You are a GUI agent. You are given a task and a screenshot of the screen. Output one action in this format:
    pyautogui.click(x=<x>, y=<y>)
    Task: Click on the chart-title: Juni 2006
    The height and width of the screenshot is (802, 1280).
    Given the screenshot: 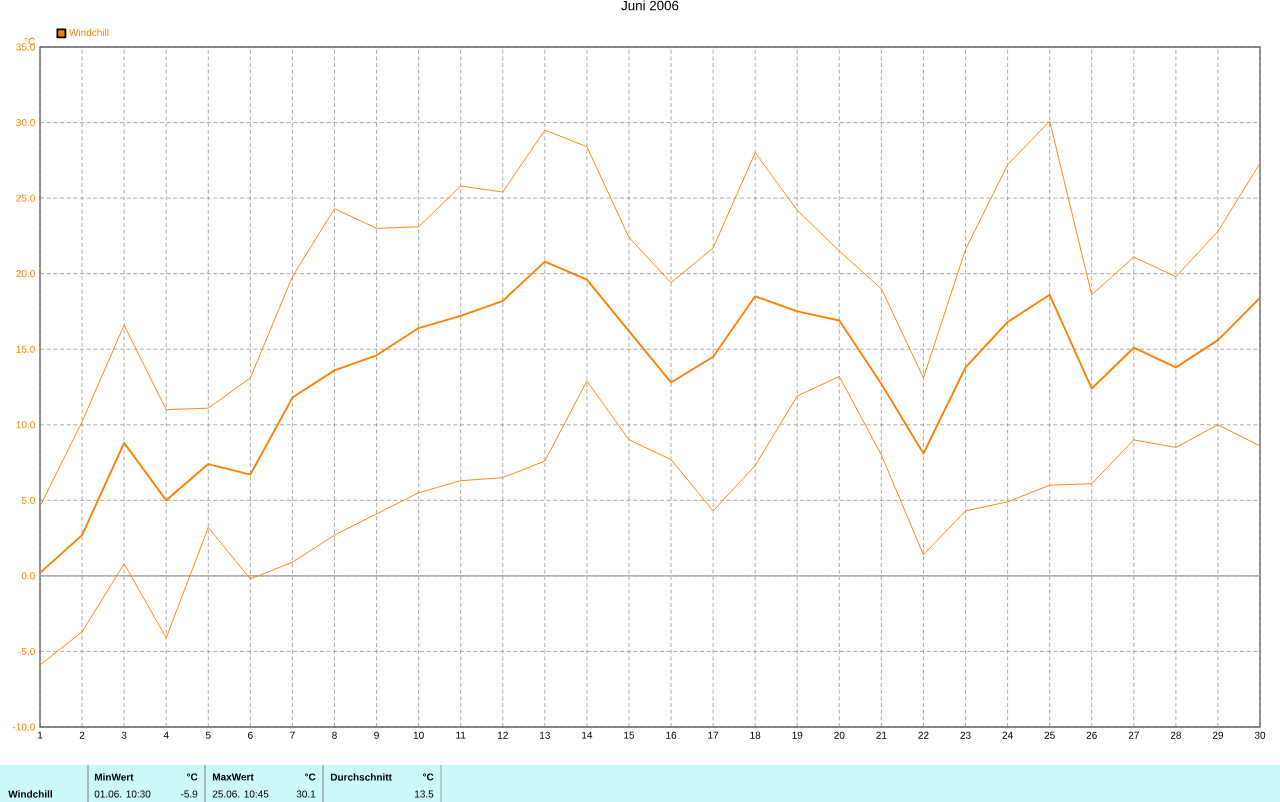 What is the action you would take?
    pyautogui.click(x=650, y=5)
    